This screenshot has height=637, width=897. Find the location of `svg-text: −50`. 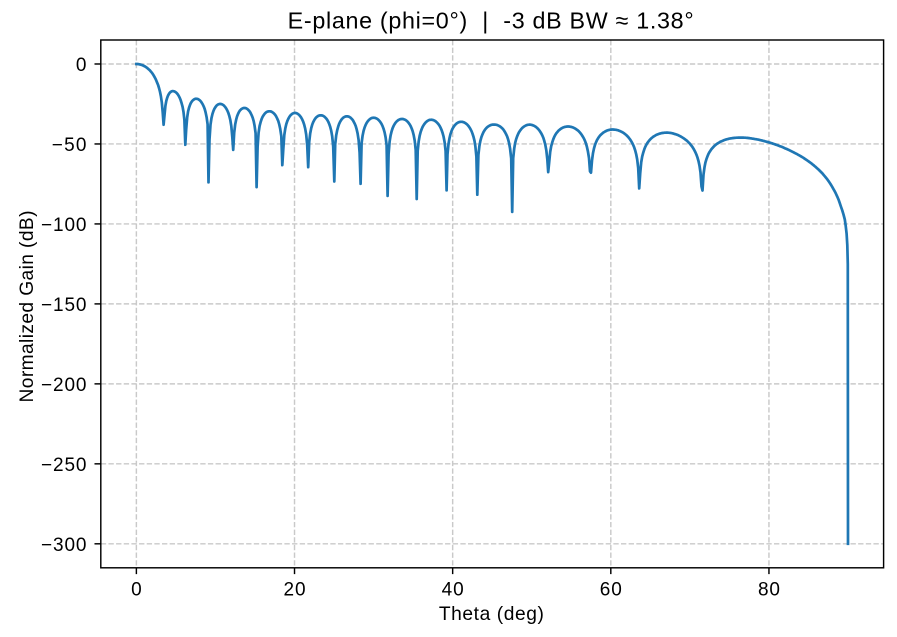

svg-text: −50 is located at coordinates (69, 145).